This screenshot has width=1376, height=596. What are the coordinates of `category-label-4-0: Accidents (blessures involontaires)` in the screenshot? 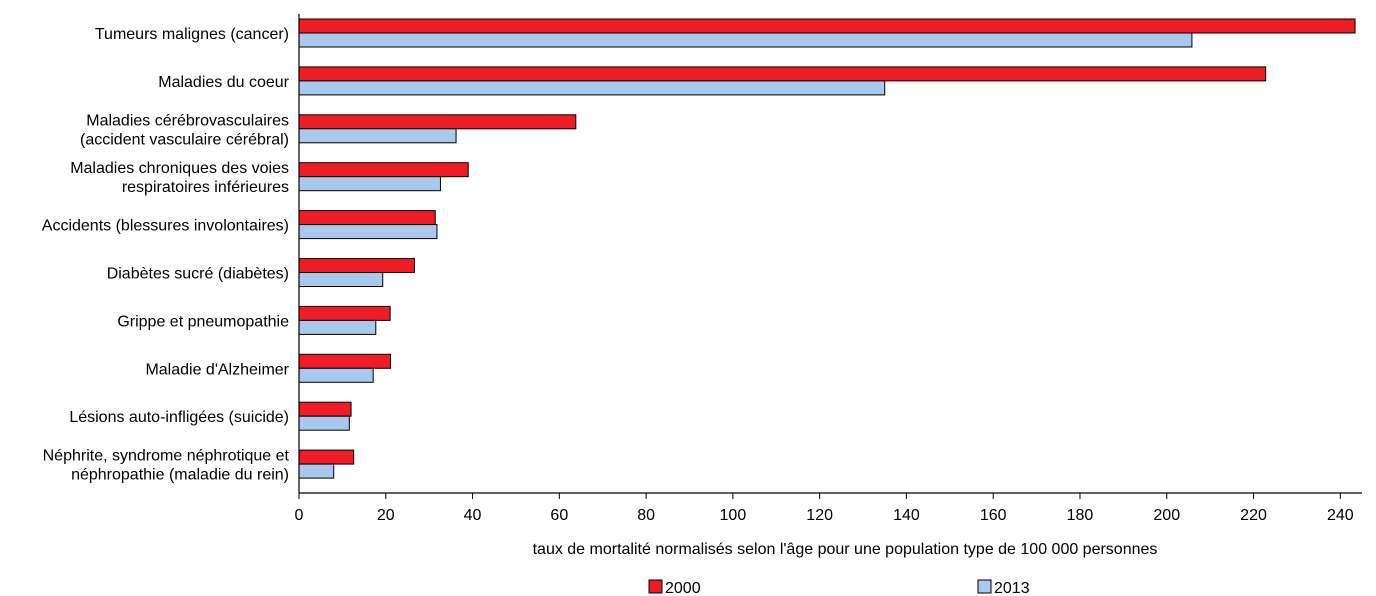 It's located at (165, 226).